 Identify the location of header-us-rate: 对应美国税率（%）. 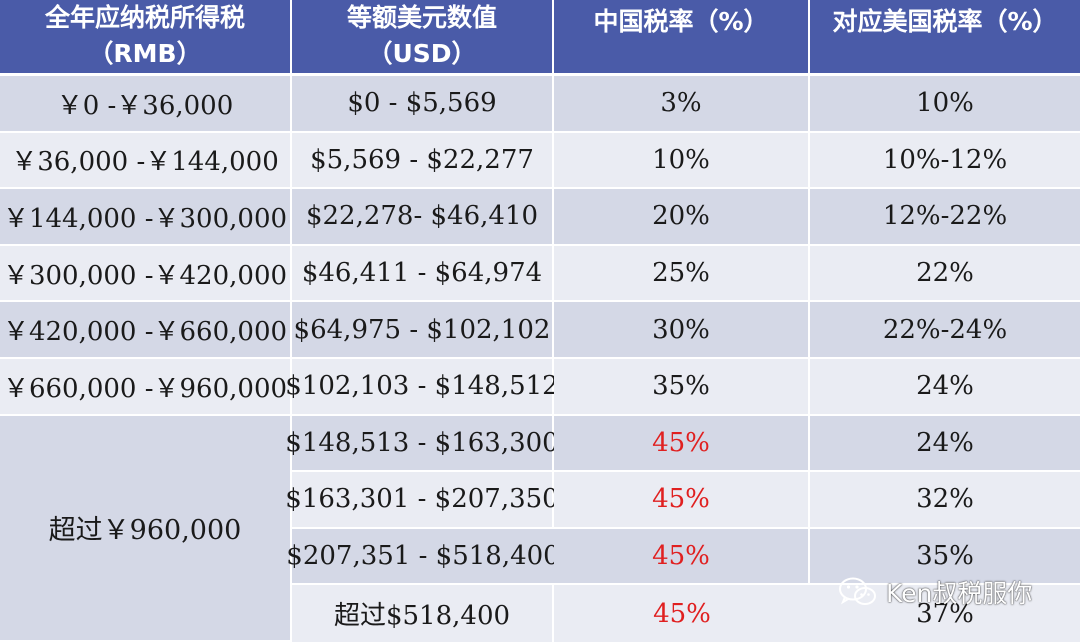
(945, 38).